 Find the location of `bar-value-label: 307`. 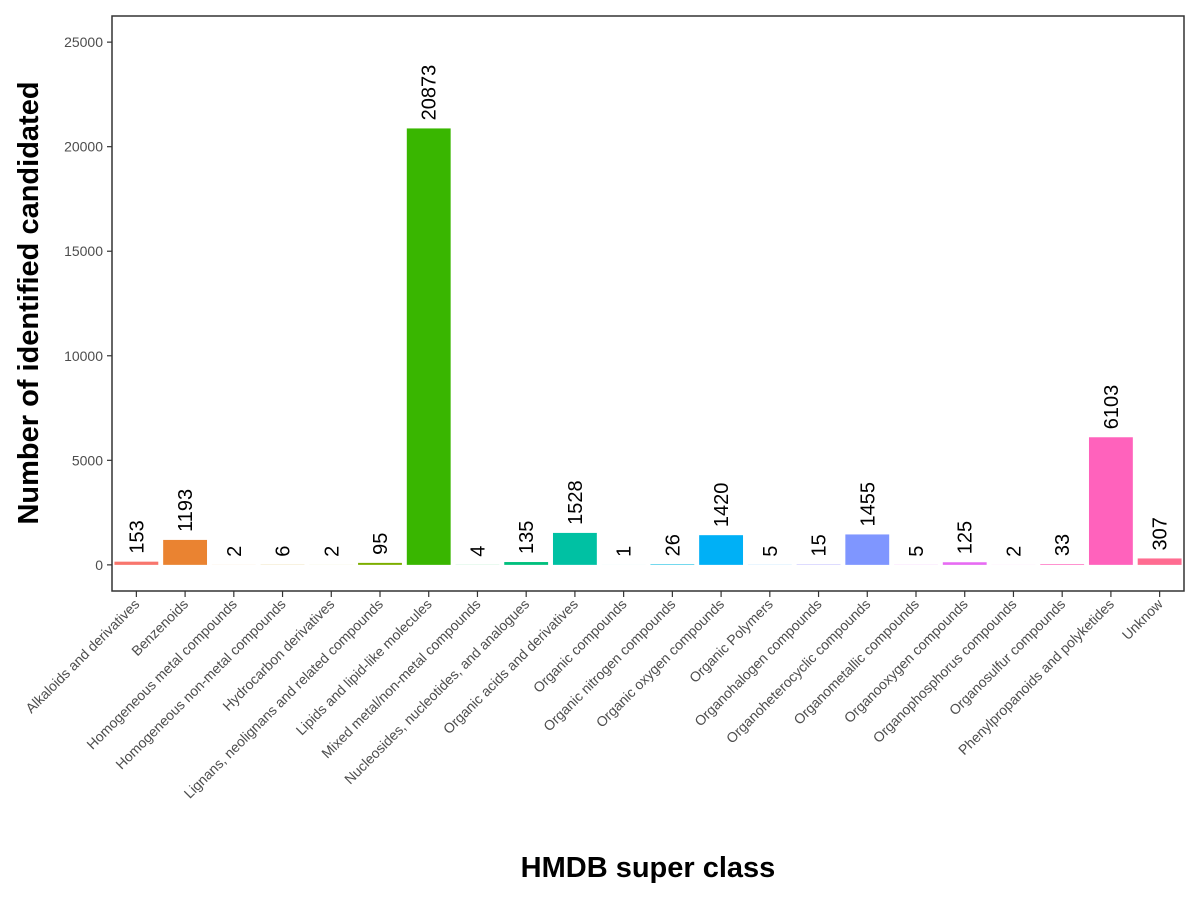

bar-value-label: 307 is located at coordinates (1161, 533).